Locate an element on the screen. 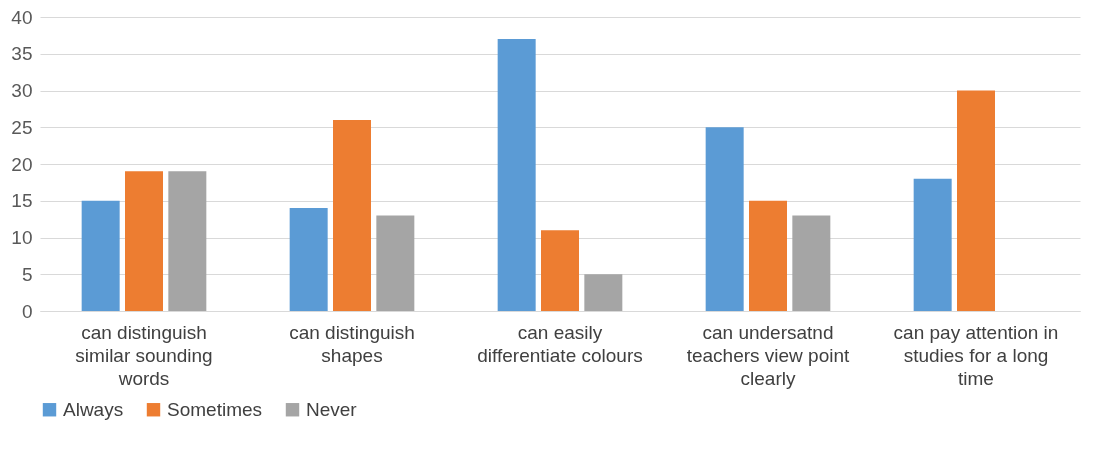  y-tick-label: 40 is located at coordinates (22, 17).